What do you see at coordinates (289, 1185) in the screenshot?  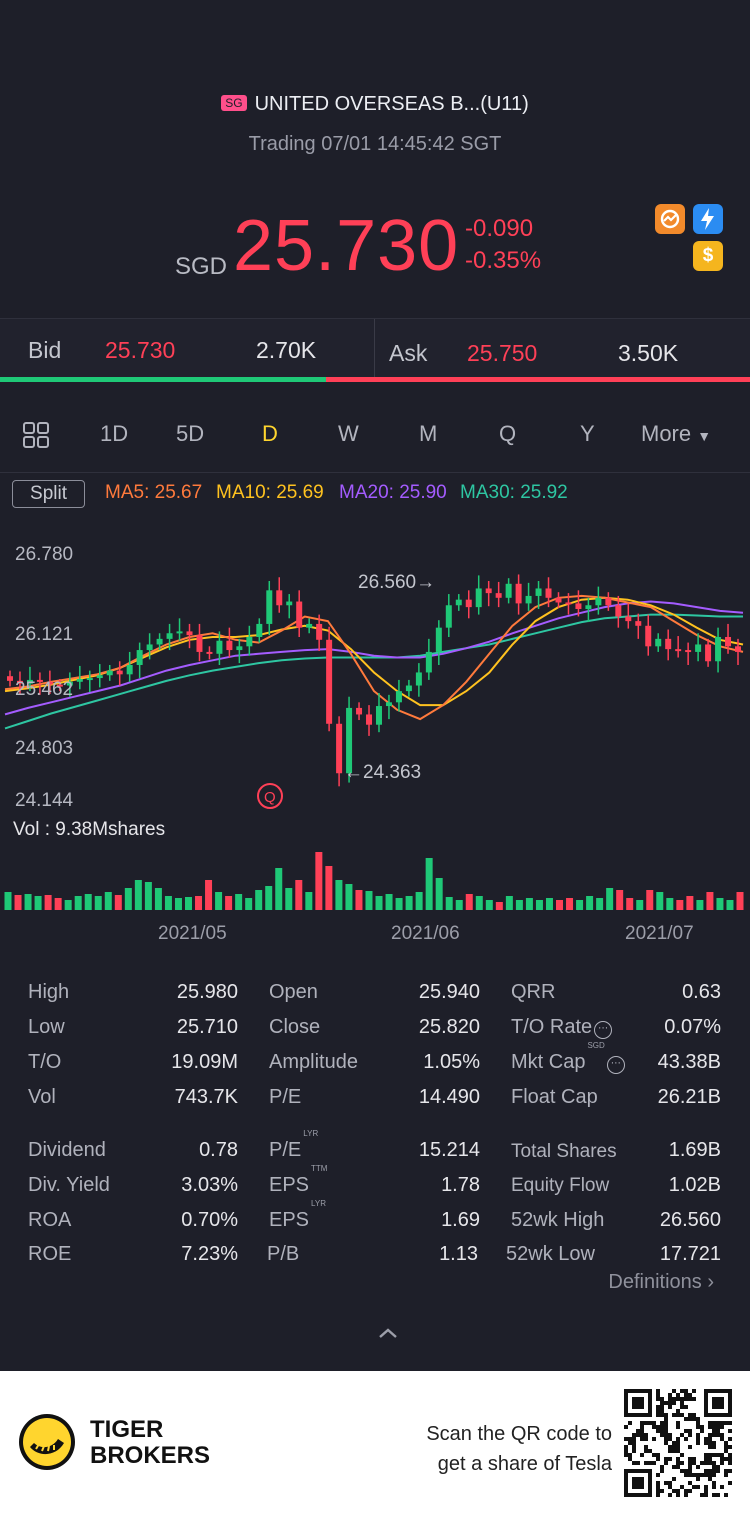 I see `eps-ttm-label-text: EPS` at bounding box center [289, 1185].